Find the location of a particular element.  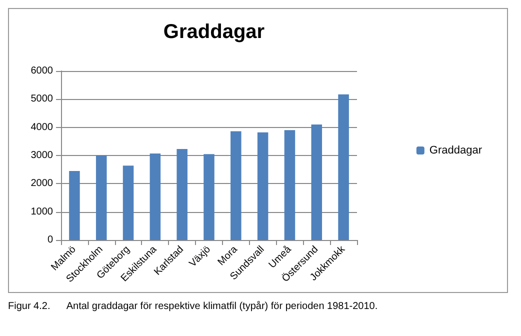

y-tick-label: 1000 is located at coordinates (42, 212).